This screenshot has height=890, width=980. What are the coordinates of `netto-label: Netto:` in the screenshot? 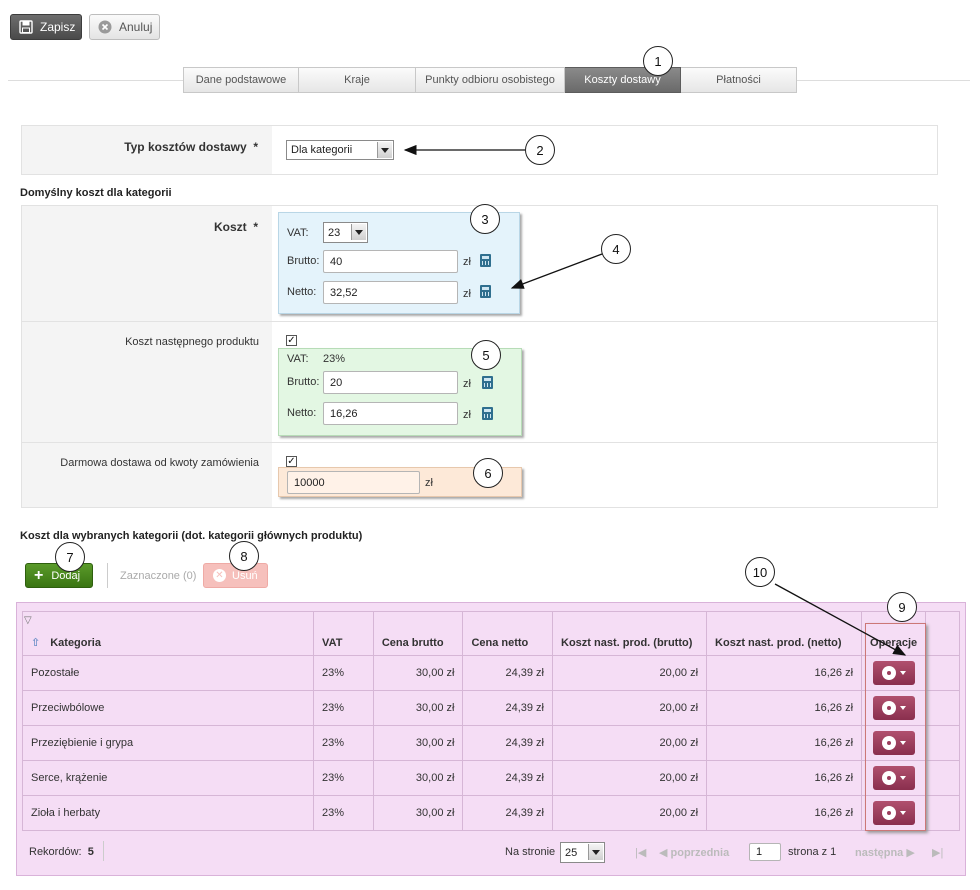 It's located at (302, 292).